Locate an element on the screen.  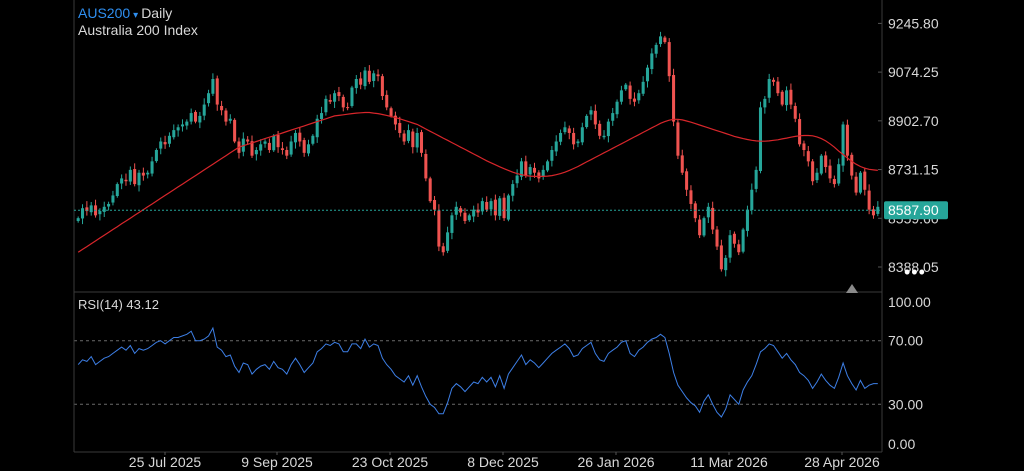
price-grid is located at coordinates (880, 145).